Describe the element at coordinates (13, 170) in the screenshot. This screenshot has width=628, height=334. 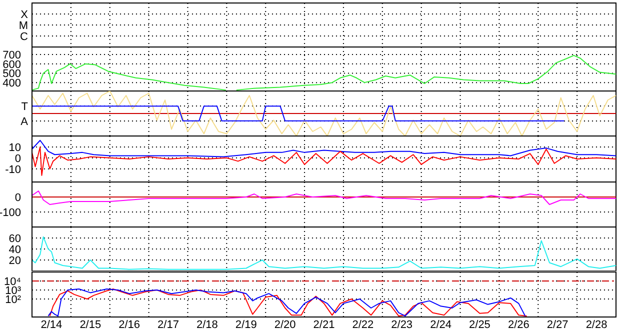
I see `y-tick-label: -10` at that location.